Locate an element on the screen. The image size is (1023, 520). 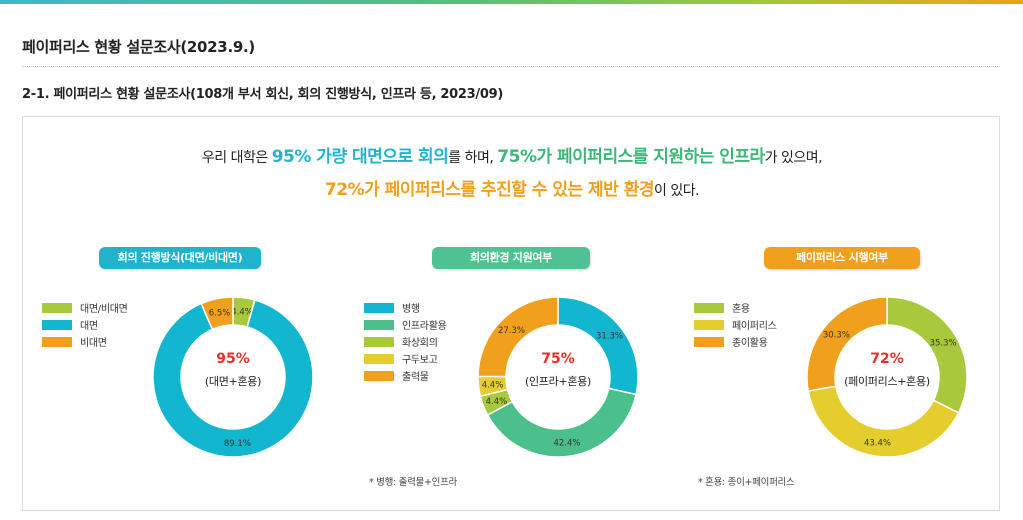
legend-label: 화상회의 is located at coordinates (420, 343).